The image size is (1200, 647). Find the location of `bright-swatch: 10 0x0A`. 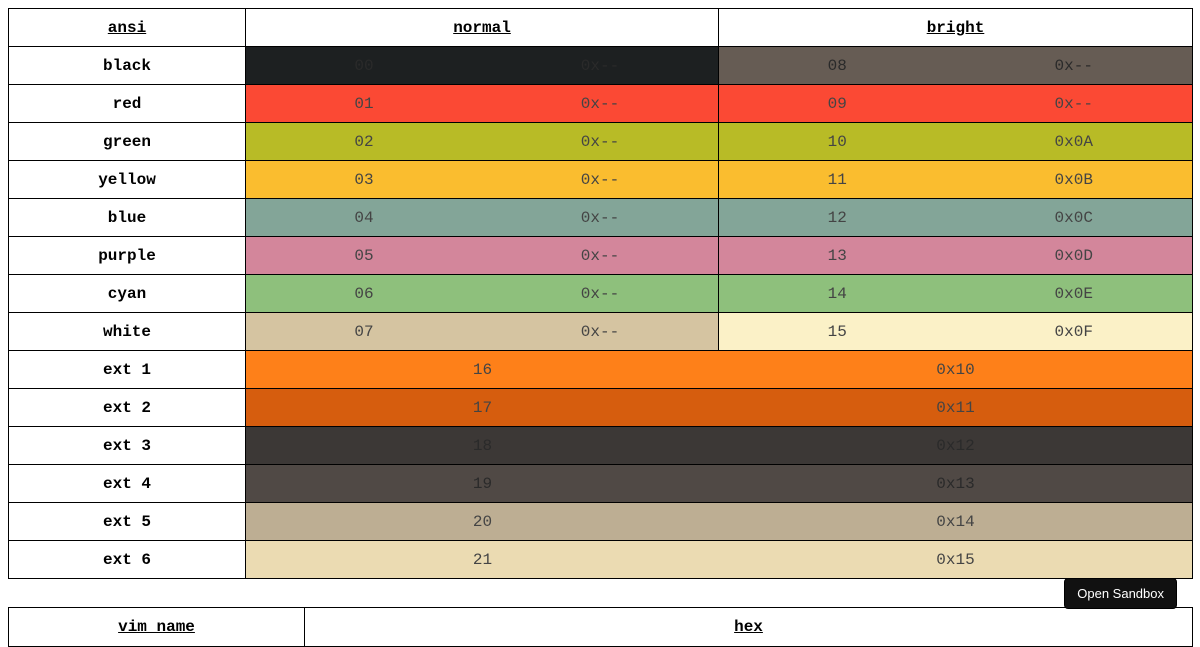

bright-swatch: 10 0x0A is located at coordinates (955, 141).